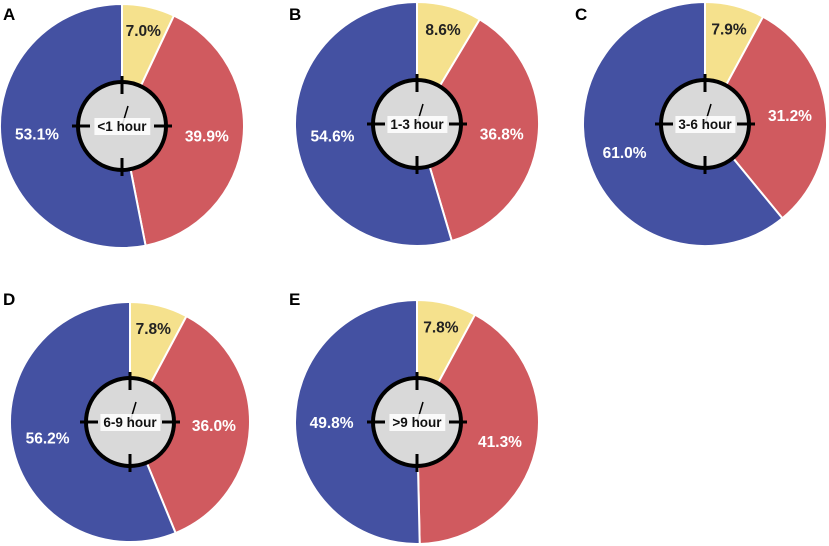 This screenshot has width=829, height=546. Describe the element at coordinates (37, 134) in the screenshot. I see `slice-value-label-blue: 53.1%` at that location.